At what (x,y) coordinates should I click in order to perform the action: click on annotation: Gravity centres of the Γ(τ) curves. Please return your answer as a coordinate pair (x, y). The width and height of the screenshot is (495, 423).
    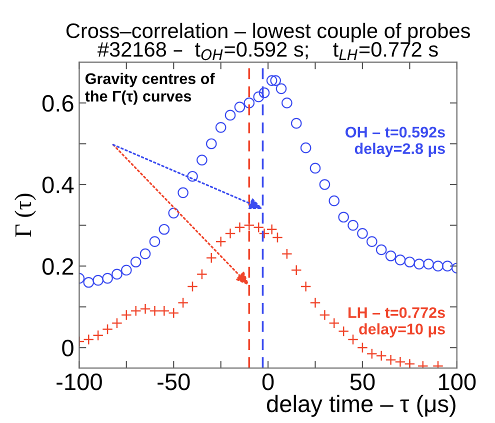
    Looking at the image, I should click on (150, 88).